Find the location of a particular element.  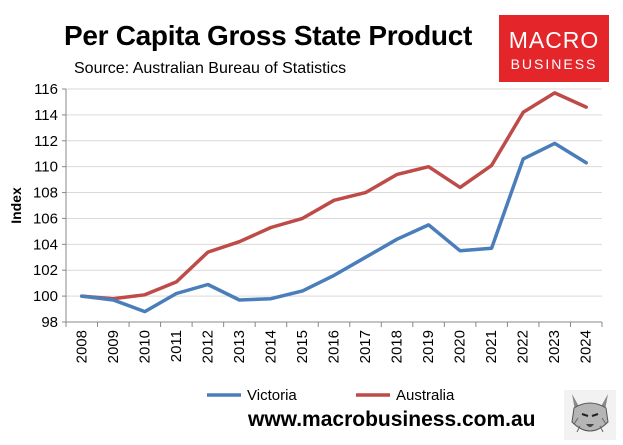

x-tick-label-2008: 2008 is located at coordinates (81, 346).